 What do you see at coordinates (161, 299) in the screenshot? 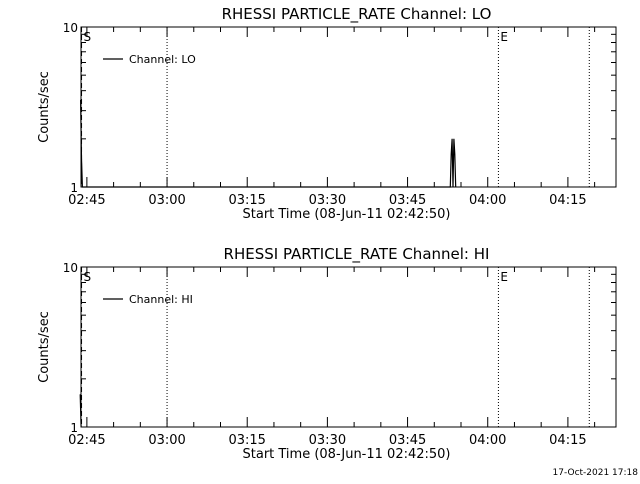
I see `legend-label: Channel: HI` at bounding box center [161, 299].